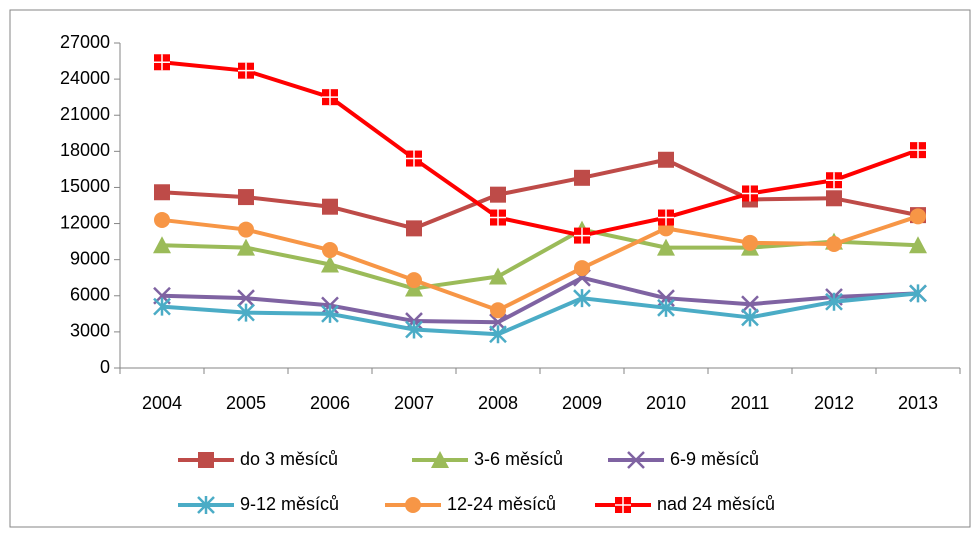  I want to click on legend-label: 12-24 měsíců, so click(501, 504).